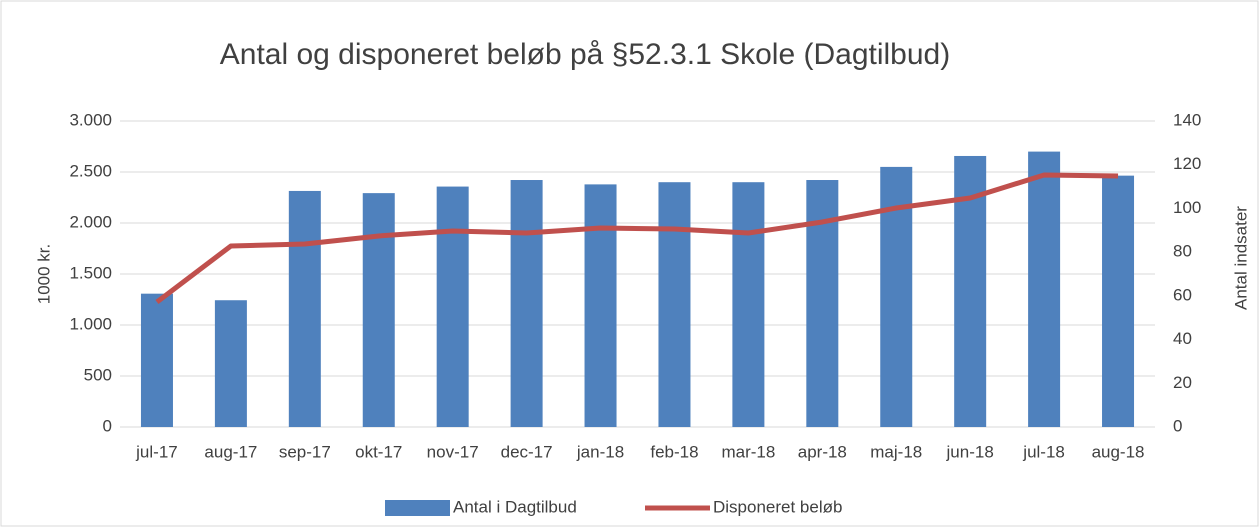 This screenshot has width=1259, height=527. I want to click on y2-tick-label: 120, so click(1187, 163).